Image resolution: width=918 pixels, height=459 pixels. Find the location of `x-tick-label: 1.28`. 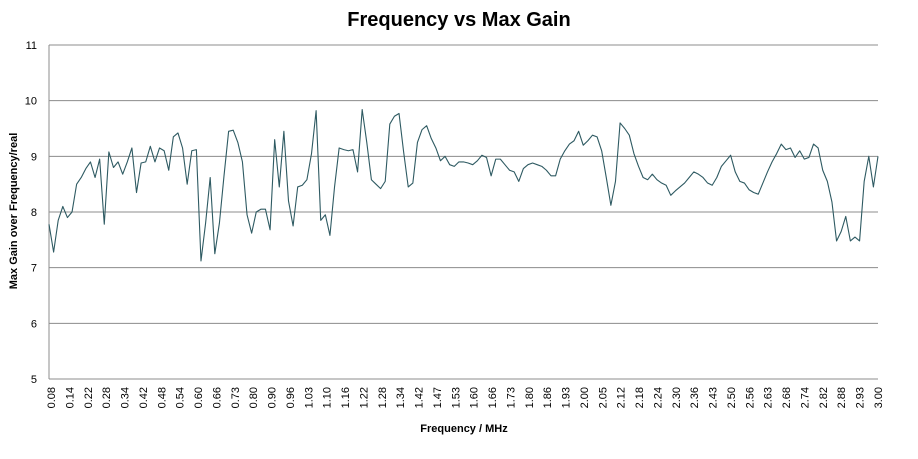

x-tick-label: 1.28 is located at coordinates (383, 397).